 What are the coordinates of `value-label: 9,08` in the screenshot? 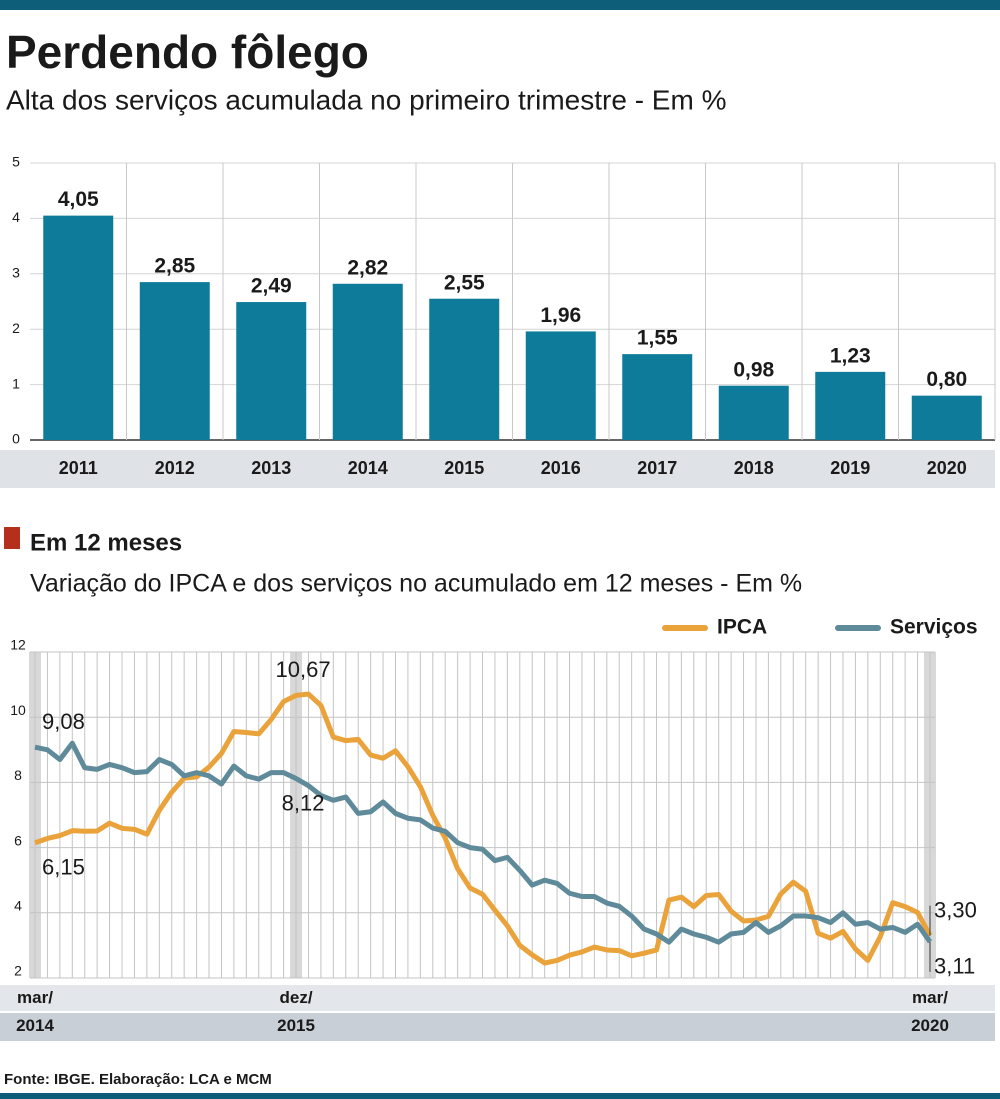 It's located at (63, 721).